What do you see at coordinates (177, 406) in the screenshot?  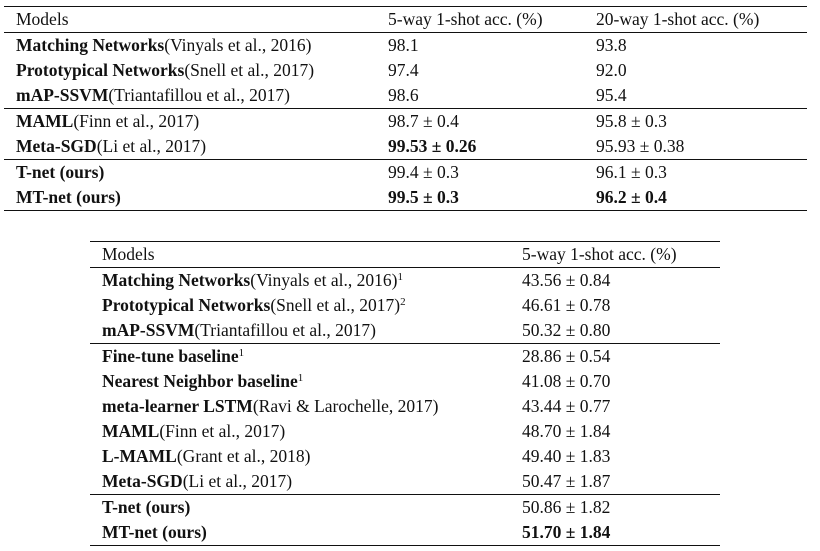 I see `model-name: meta-learner LSTM` at bounding box center [177, 406].